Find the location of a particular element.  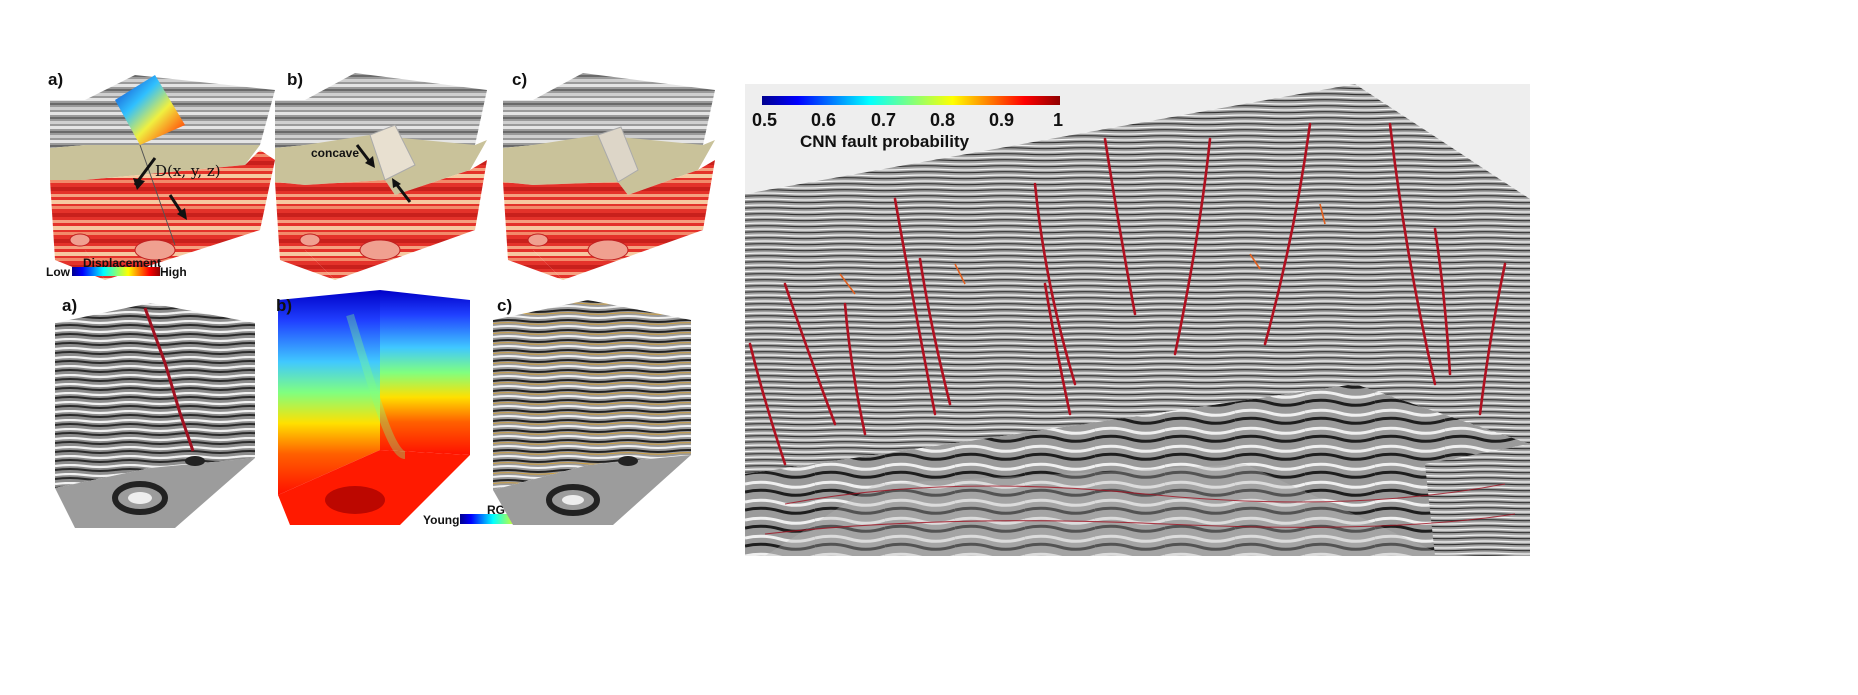

cnn-colorbar-tick-0.6: 0.6 is located at coordinates (824, 120).